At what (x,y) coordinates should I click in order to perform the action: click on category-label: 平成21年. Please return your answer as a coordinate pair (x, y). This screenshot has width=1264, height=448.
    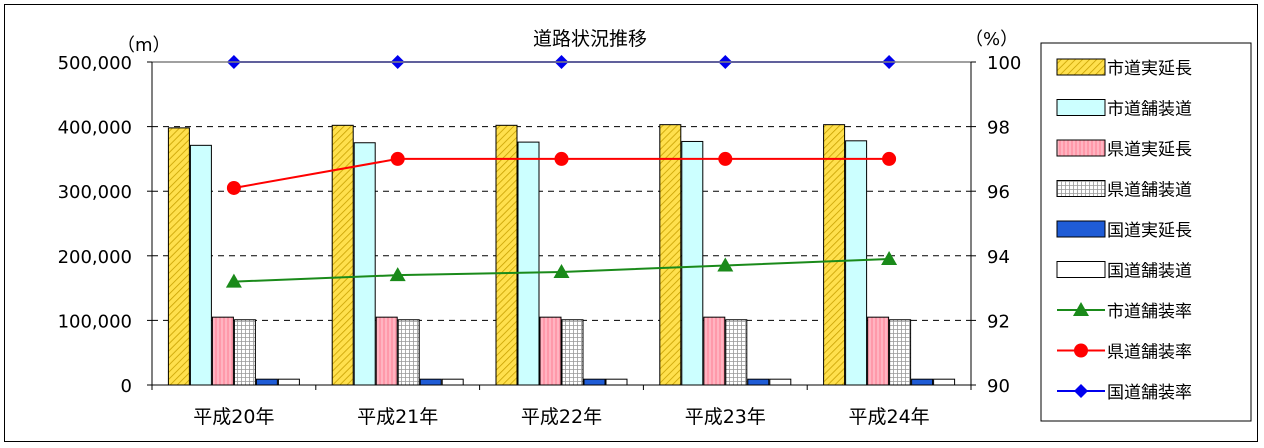
    Looking at the image, I should click on (397, 417).